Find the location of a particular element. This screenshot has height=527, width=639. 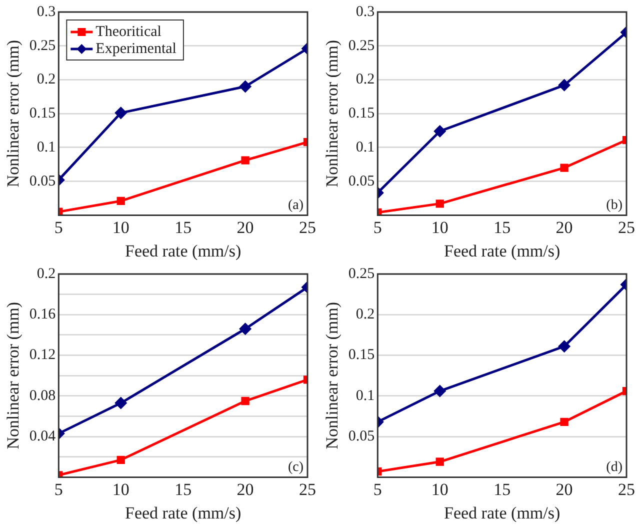

y-tick-label: 0.08 is located at coordinates (42, 396).